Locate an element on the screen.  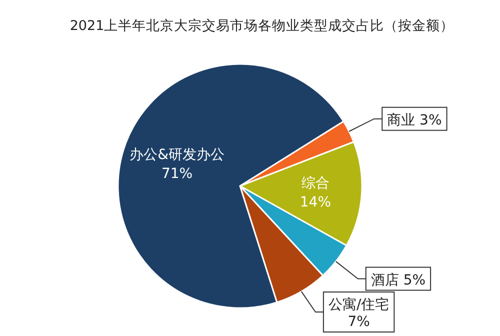
slice-label: 综合 is located at coordinates (315, 183).